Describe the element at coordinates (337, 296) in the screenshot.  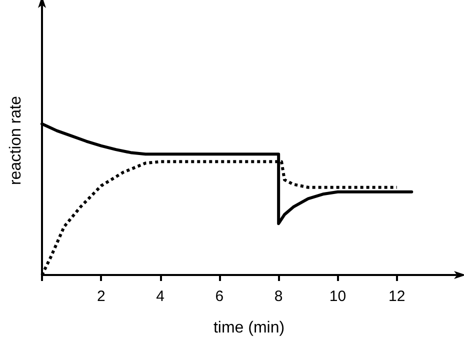
I see `x-tick-label: 10` at that location.